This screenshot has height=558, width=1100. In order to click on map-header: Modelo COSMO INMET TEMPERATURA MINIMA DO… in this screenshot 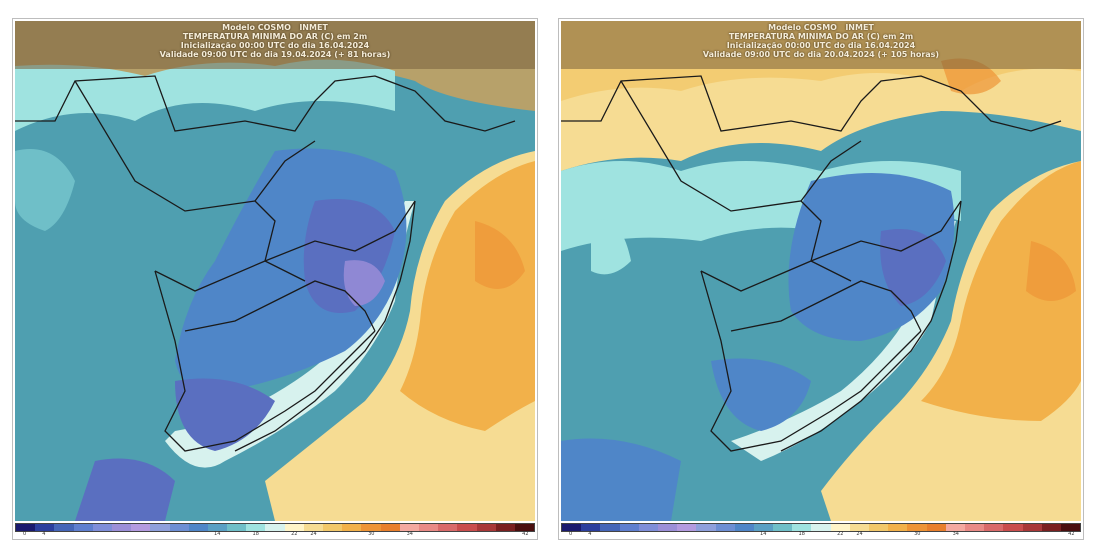, I will do `click(821, 41)`.